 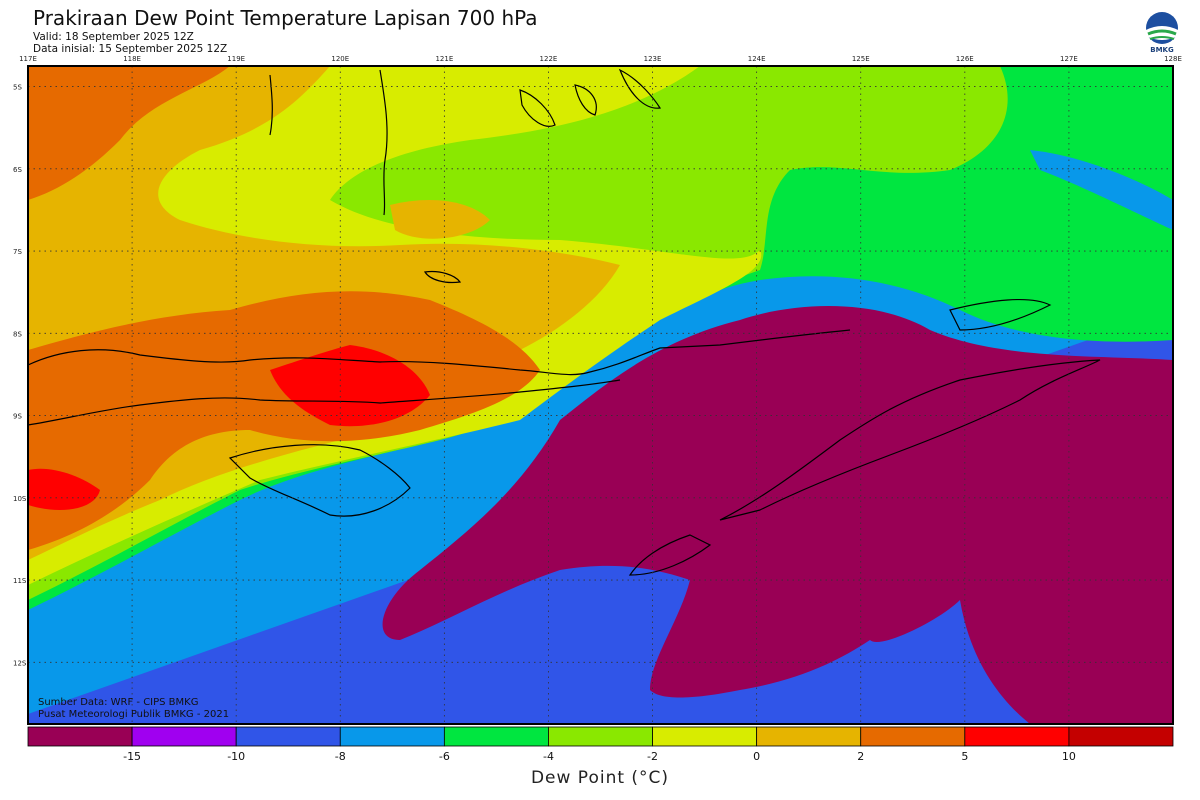 What do you see at coordinates (757, 756) in the screenshot?
I see `colorbar-tick-label: 0` at bounding box center [757, 756].